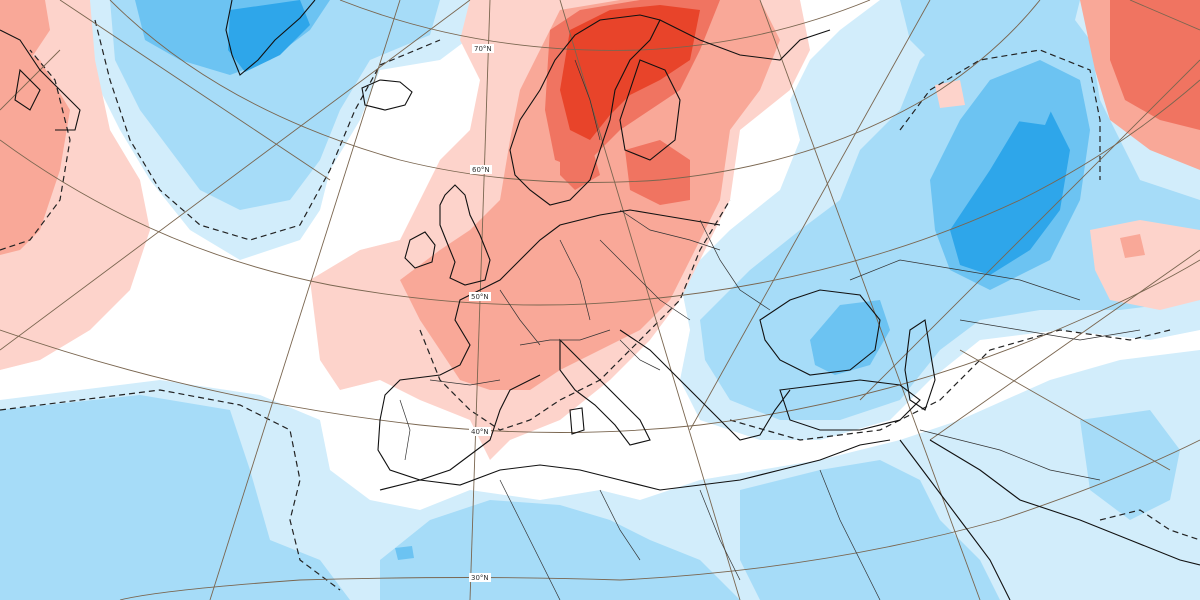 The width and height of the screenshot is (1200, 600). I want to click on coastline-sardinia, so click(577, 421).